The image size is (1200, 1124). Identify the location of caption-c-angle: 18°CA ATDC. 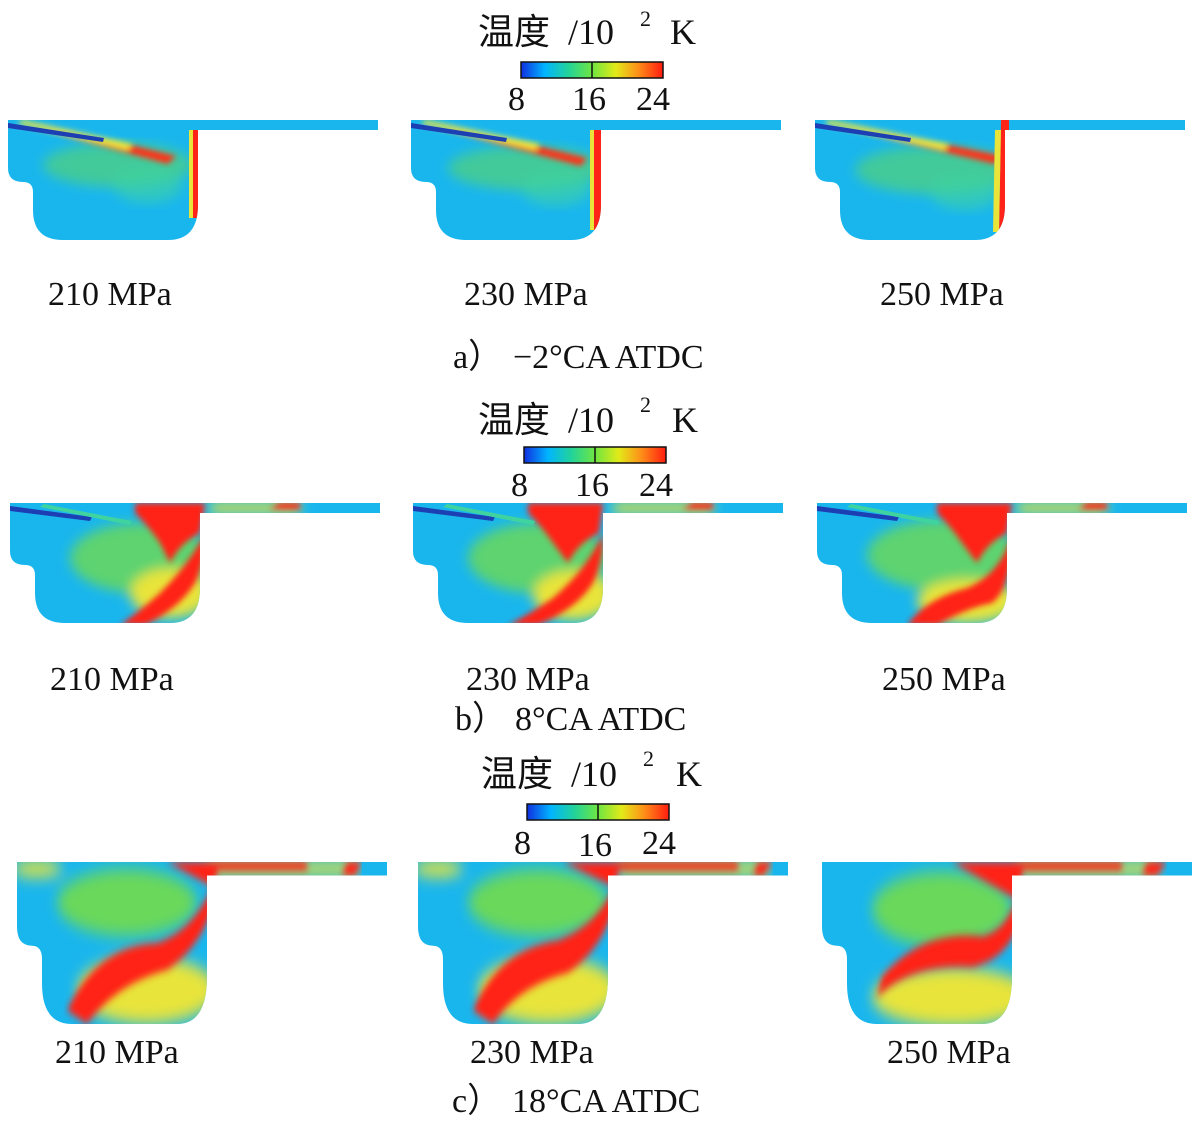
(606, 1101).